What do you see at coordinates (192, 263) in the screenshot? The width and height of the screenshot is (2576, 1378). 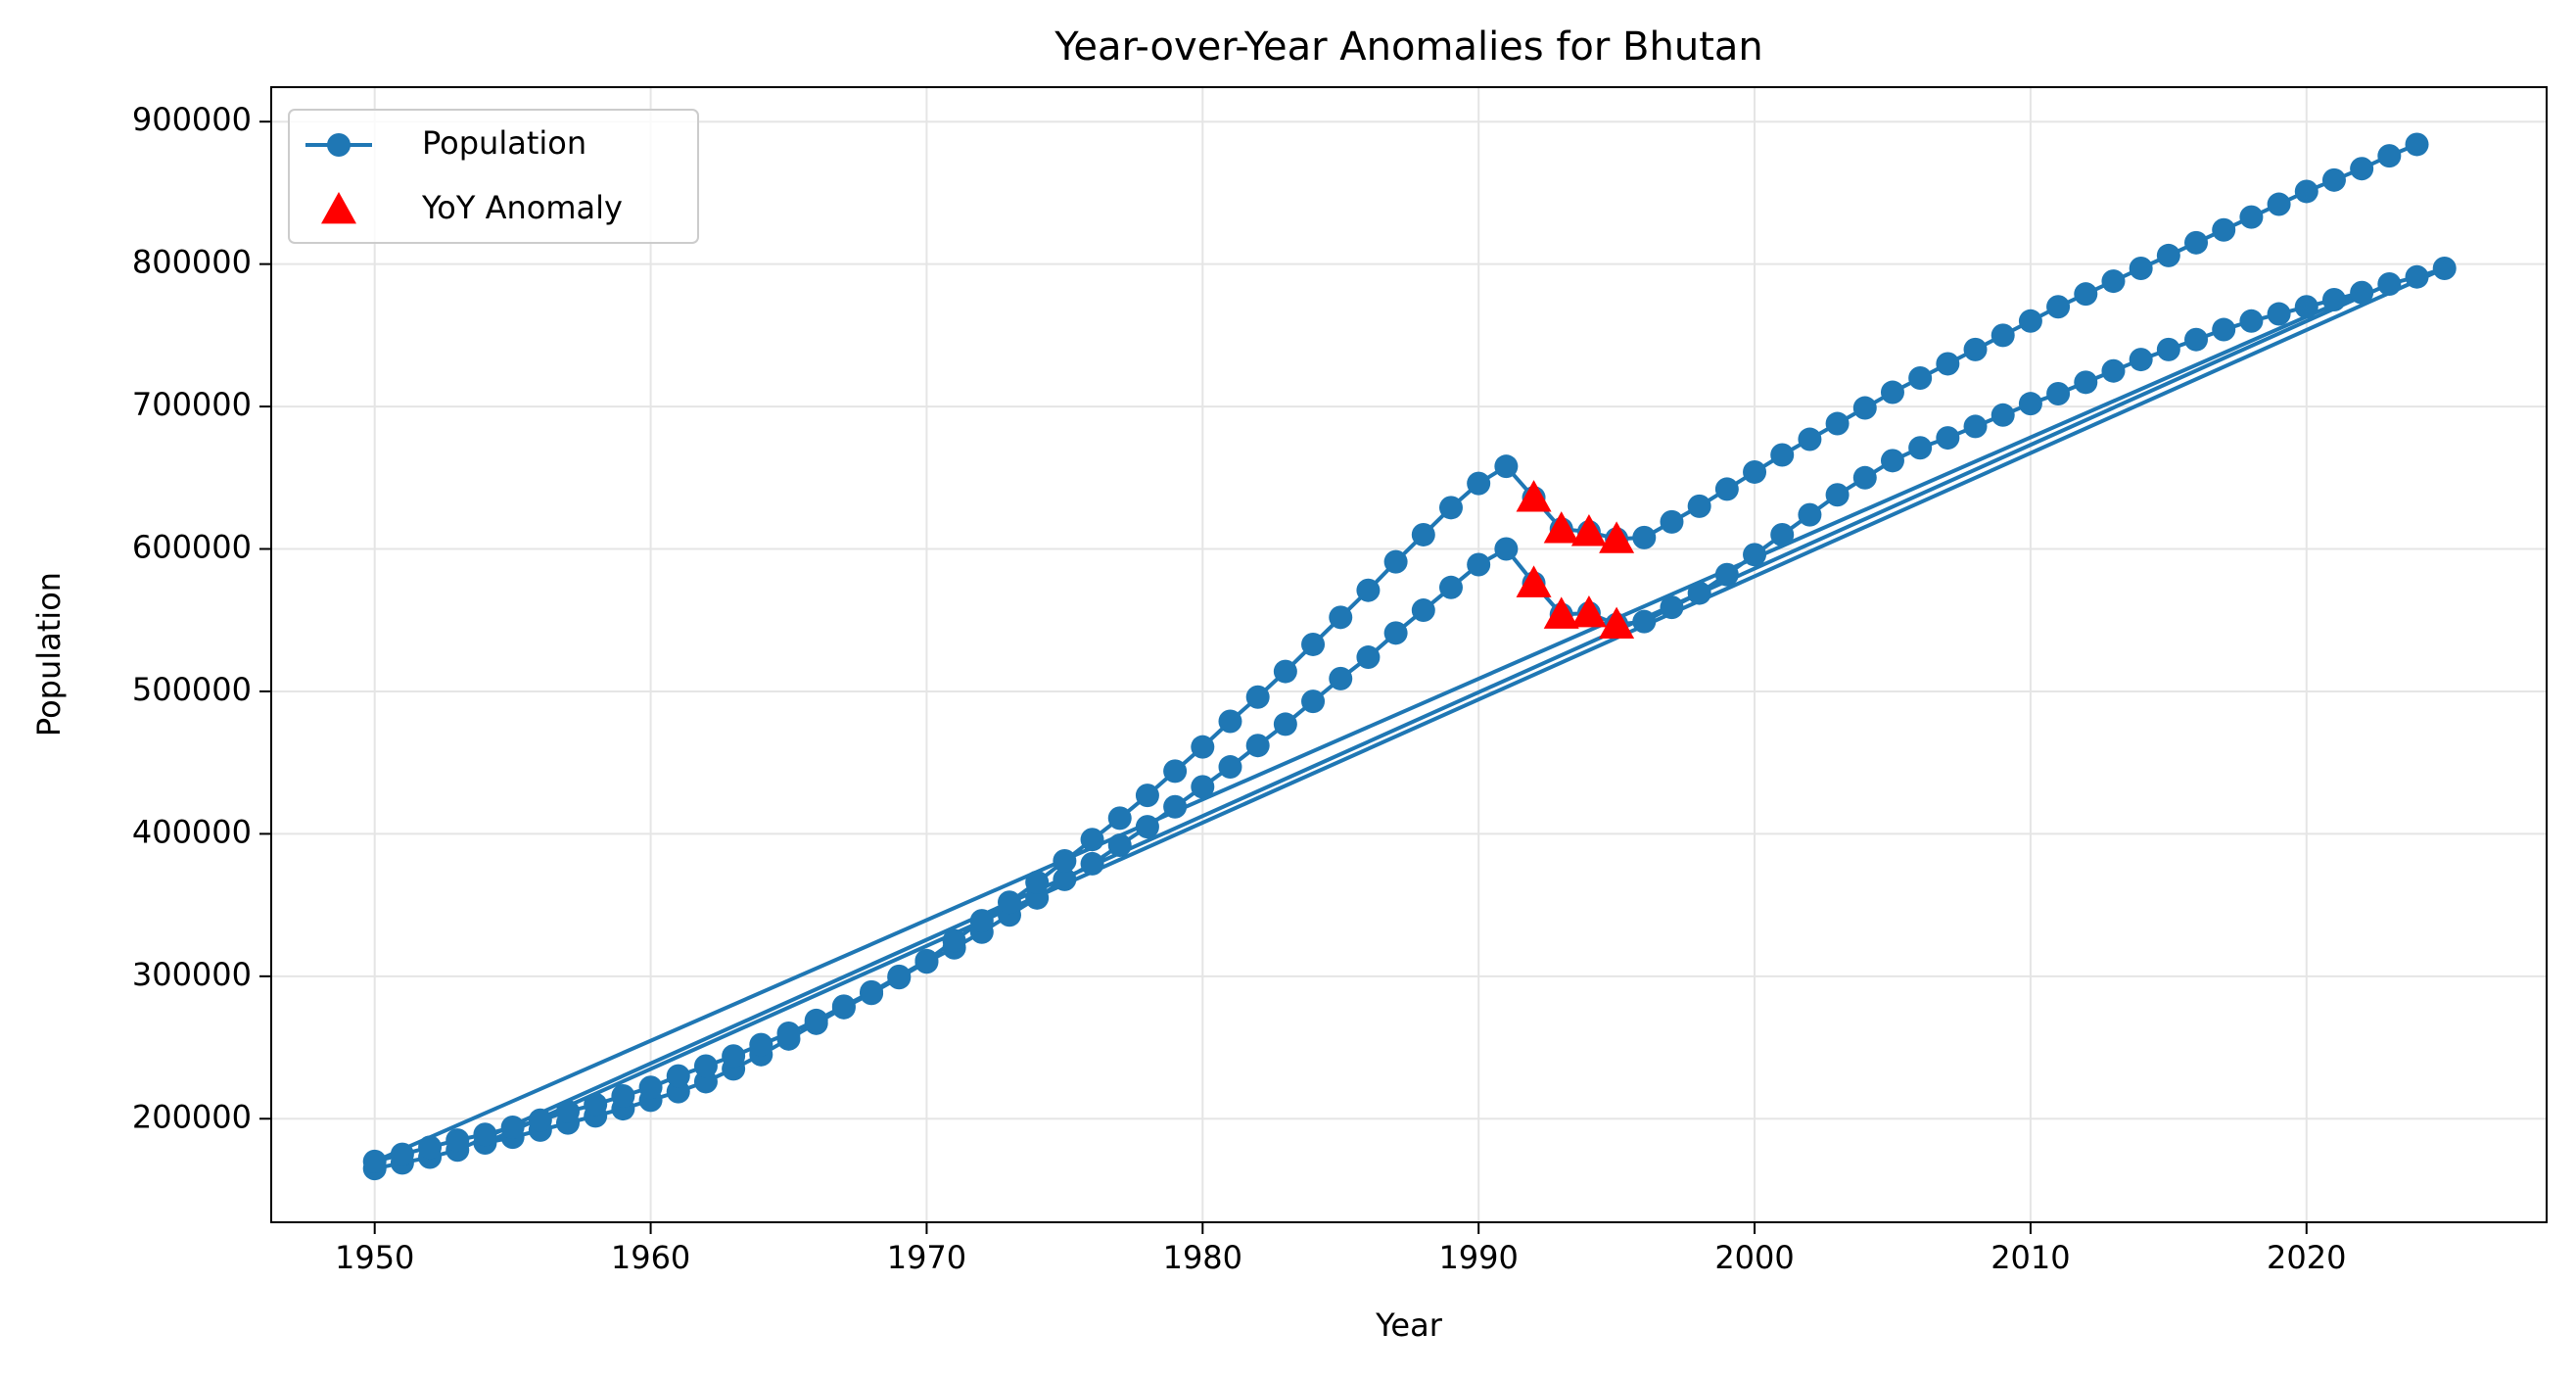 I see `y-tick-label: 800000` at bounding box center [192, 263].